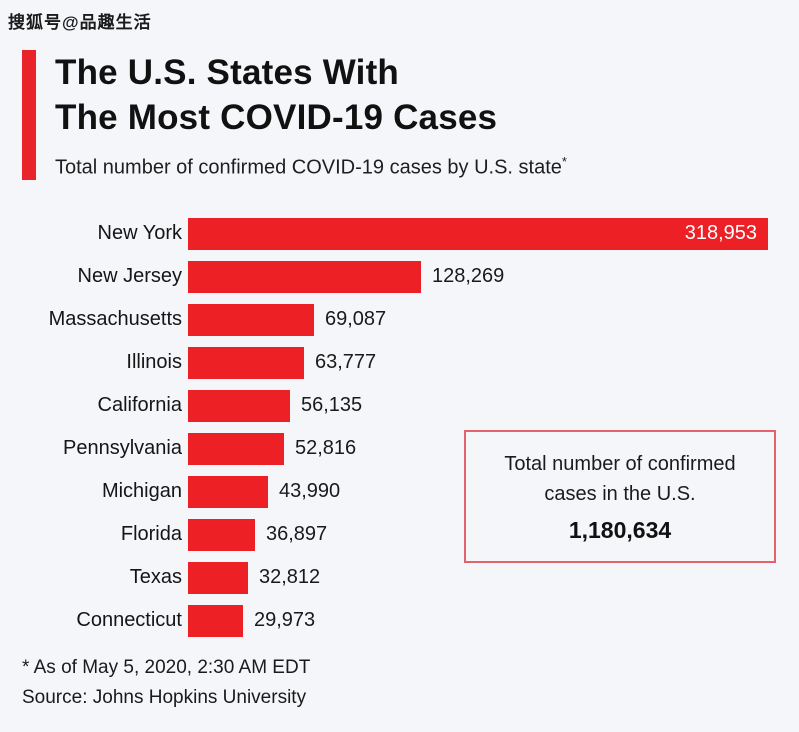  I want to click on bar-label: New Jersey, so click(129, 276).